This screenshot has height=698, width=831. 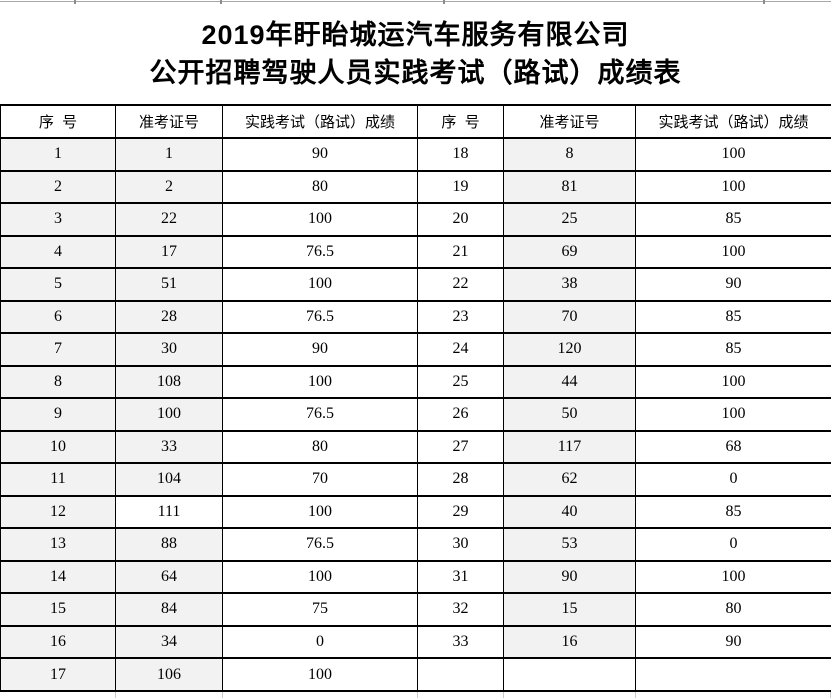 What do you see at coordinates (58, 284) in the screenshot?
I see `seq-cell-left: 5` at bounding box center [58, 284].